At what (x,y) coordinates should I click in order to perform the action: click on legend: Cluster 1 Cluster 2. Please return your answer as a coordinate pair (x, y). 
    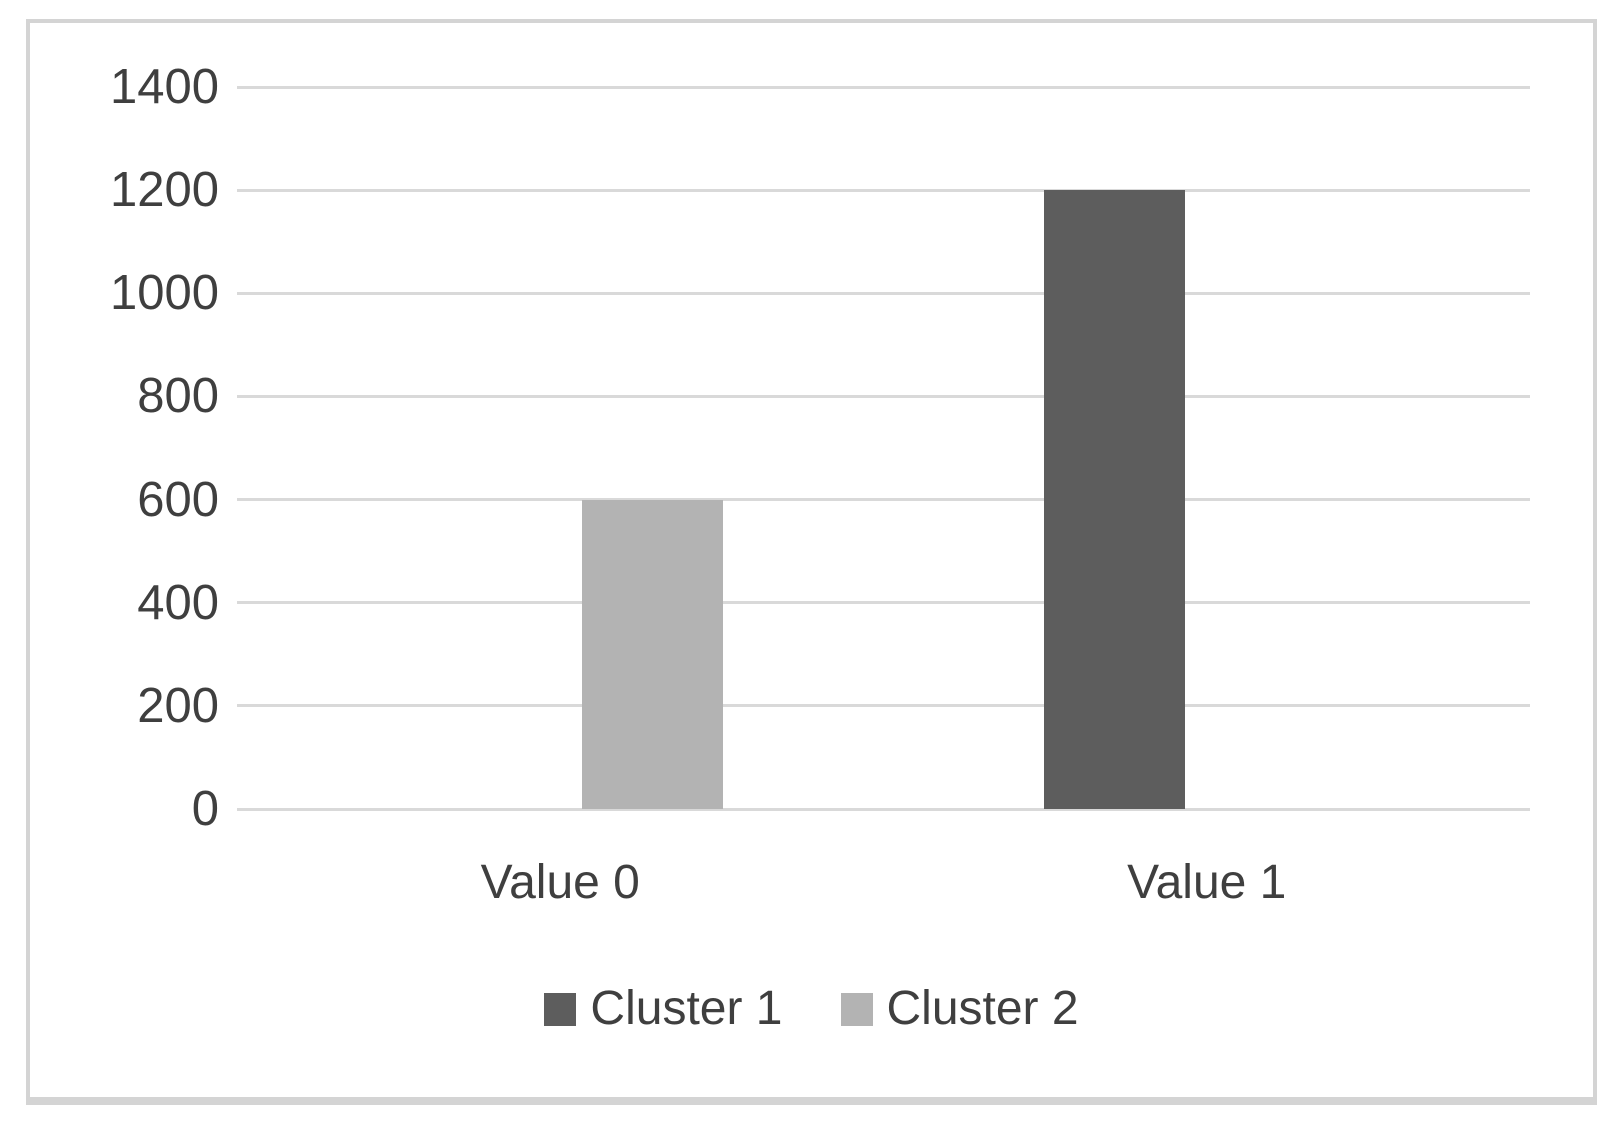
    Looking at the image, I should click on (811, 1009).